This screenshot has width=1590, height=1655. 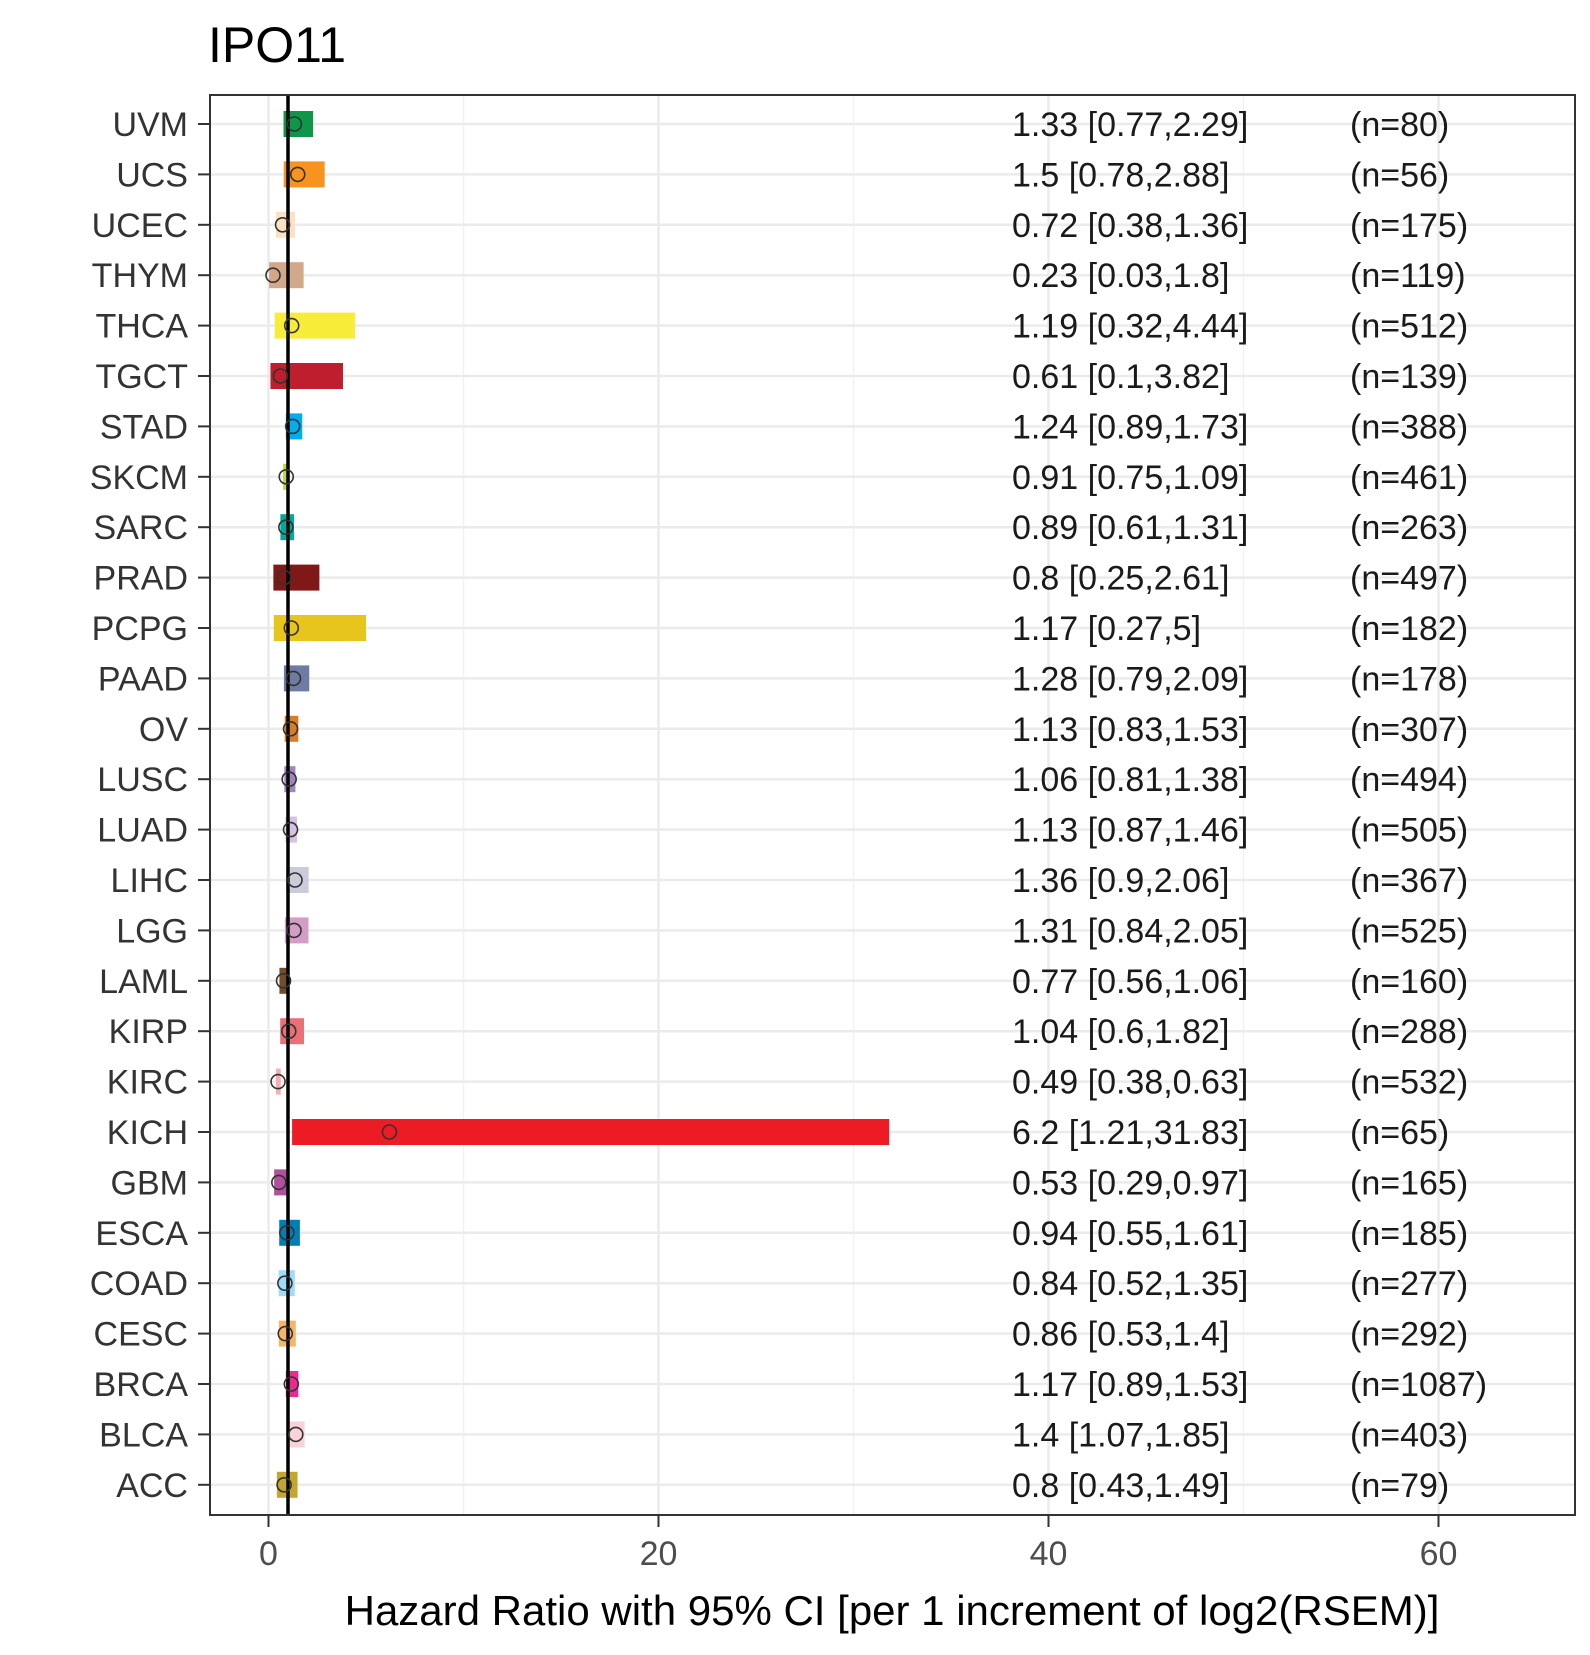 What do you see at coordinates (1120, 579) in the screenshot?
I see `hr-ci-label-prad: 0.8 [0.25,2.61]` at bounding box center [1120, 579].